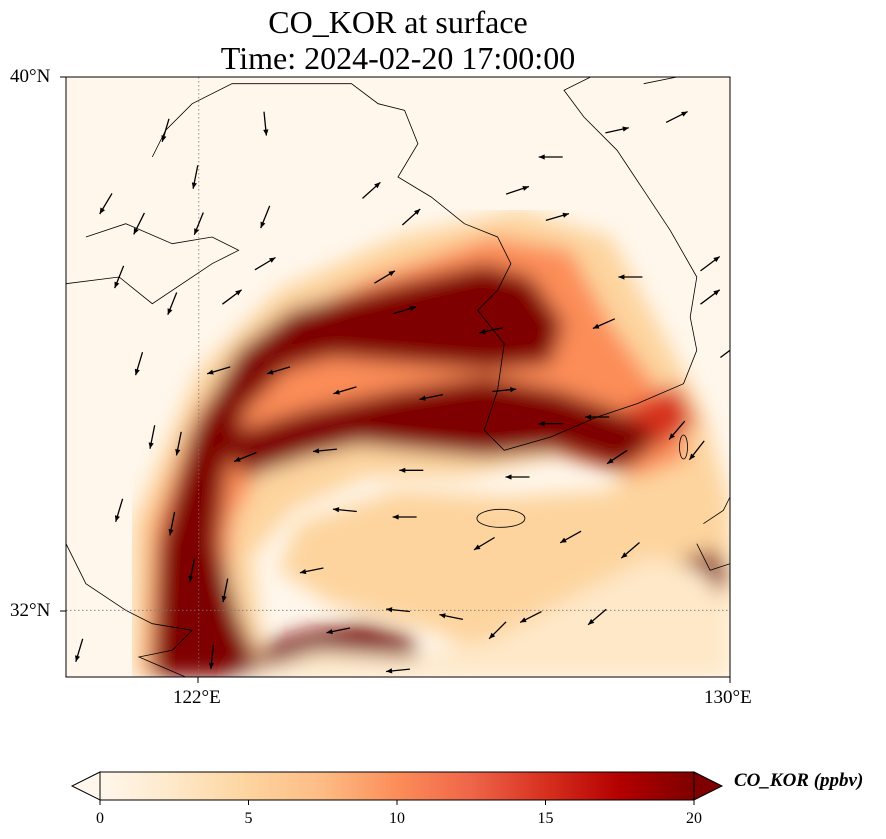 The width and height of the screenshot is (886, 839). Describe the element at coordinates (30, 76) in the screenshot. I see `lat-label-40: 40°N` at that location.